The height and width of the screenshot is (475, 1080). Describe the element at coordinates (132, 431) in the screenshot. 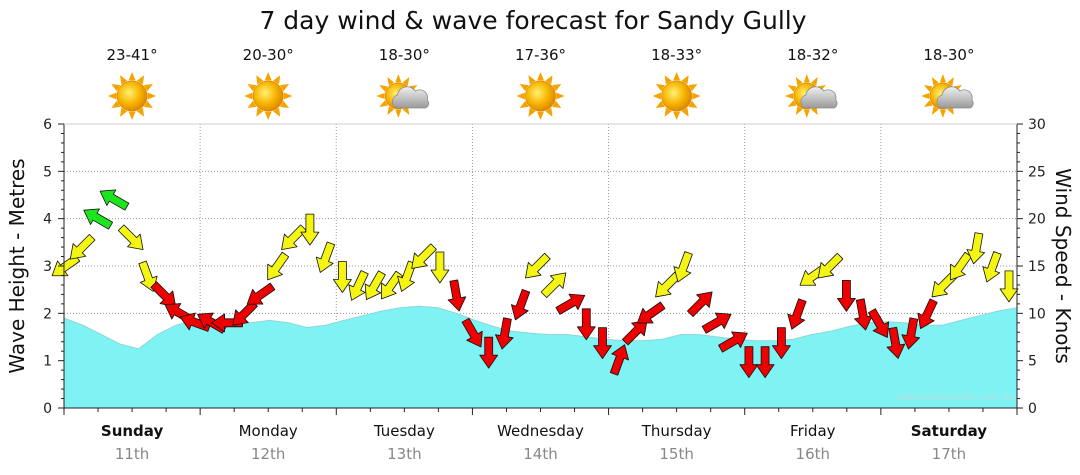

I see `day-name-label: Sunday` at that location.